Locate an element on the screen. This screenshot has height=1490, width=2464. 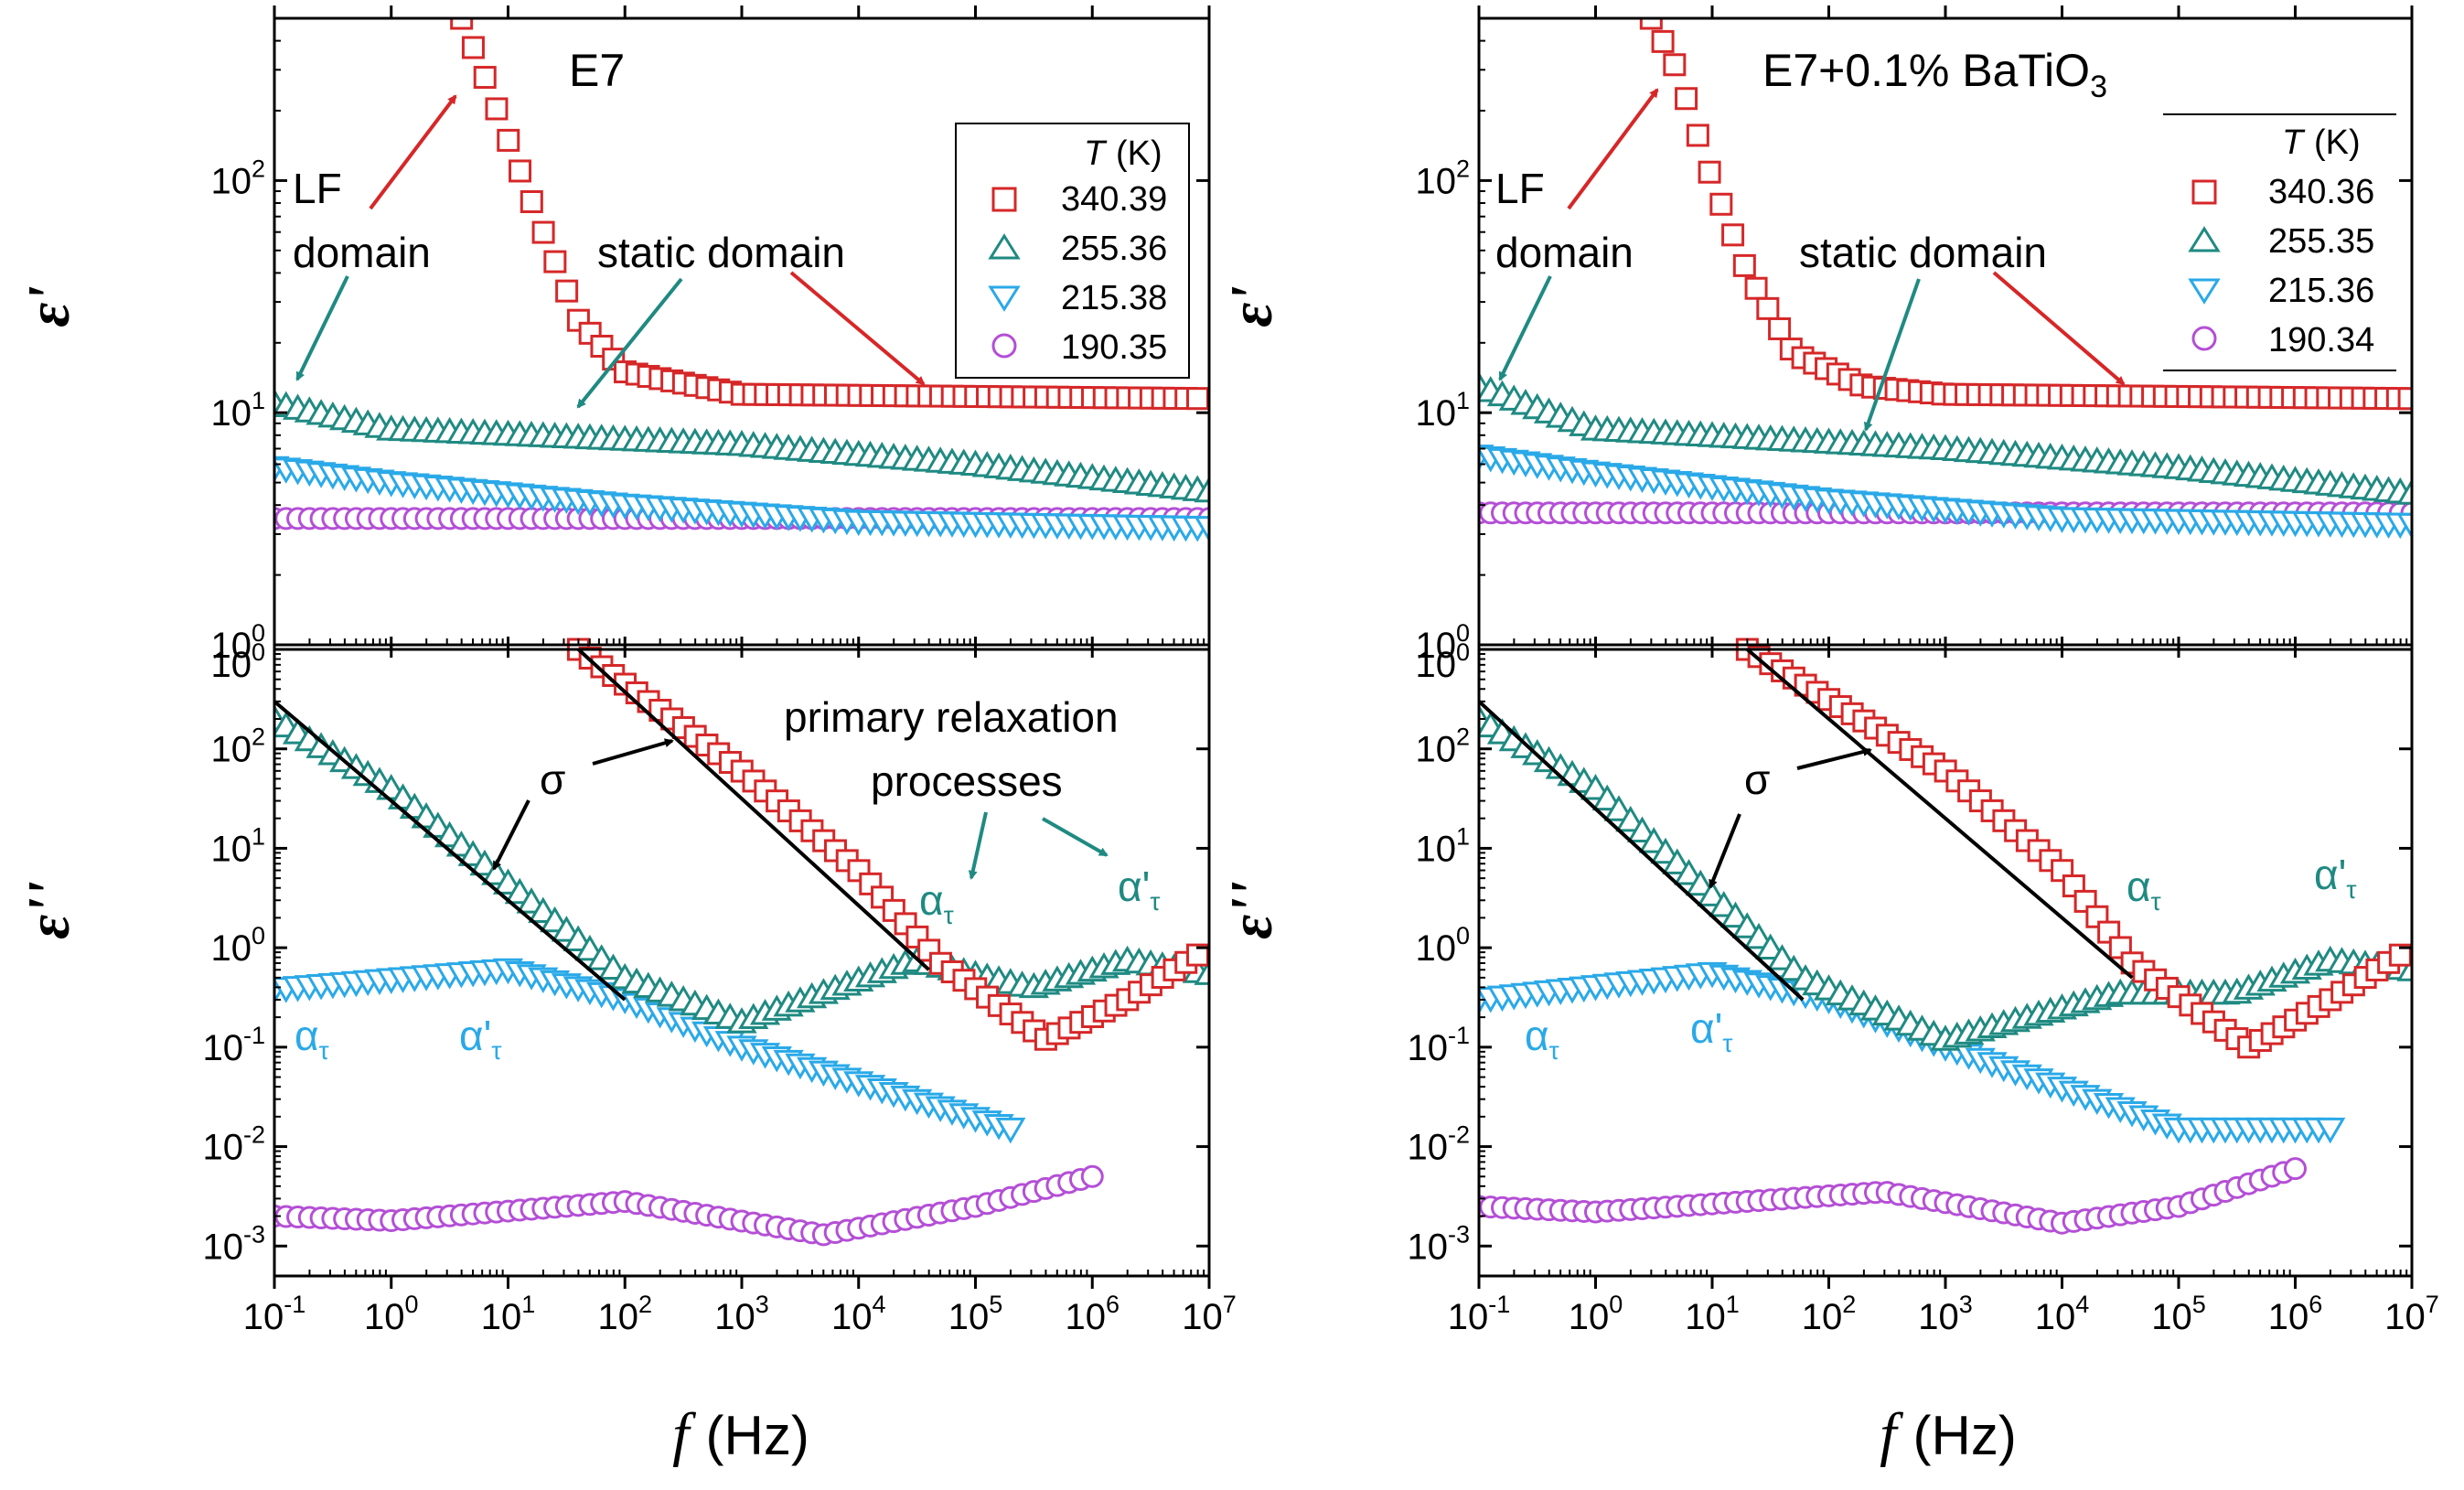
upper-y-tick-label: 10² is located at coordinates (1442, 178).